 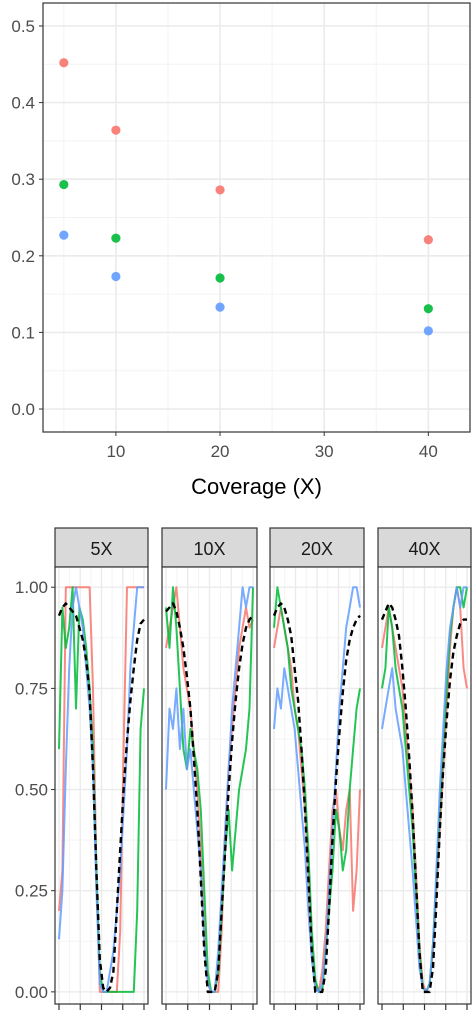 What do you see at coordinates (256, 486) in the screenshot?
I see `scatter-x-axis-title: Coverage (X)` at bounding box center [256, 486].